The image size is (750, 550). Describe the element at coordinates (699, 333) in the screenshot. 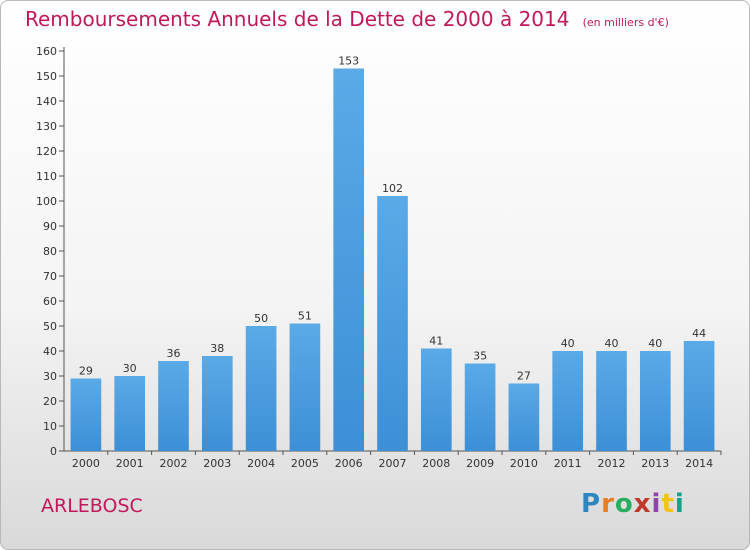

I see `data-label: 44` at that location.